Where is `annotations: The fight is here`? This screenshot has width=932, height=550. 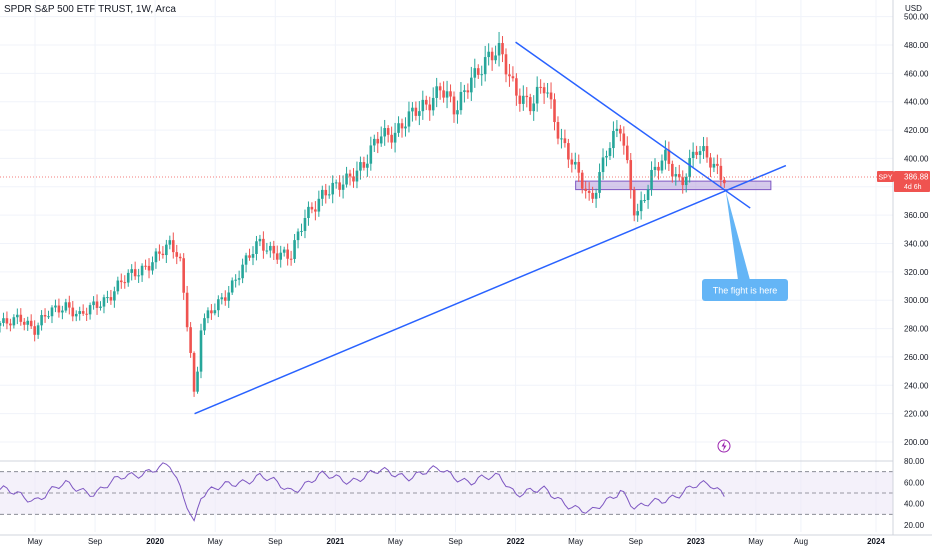 annotations: The fight is here is located at coordinates (745, 322).